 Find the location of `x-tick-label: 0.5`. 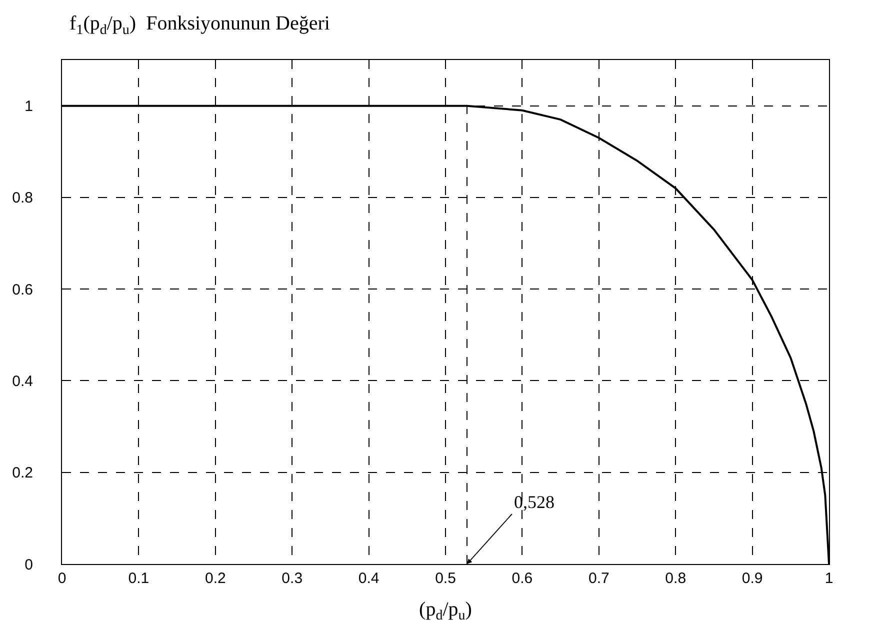

x-tick-label: 0.5 is located at coordinates (445, 578).